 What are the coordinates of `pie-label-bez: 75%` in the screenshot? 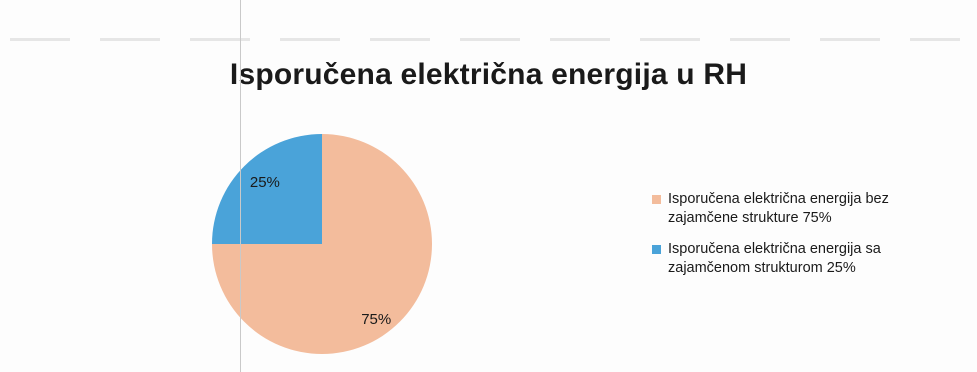 It's located at (376, 319).